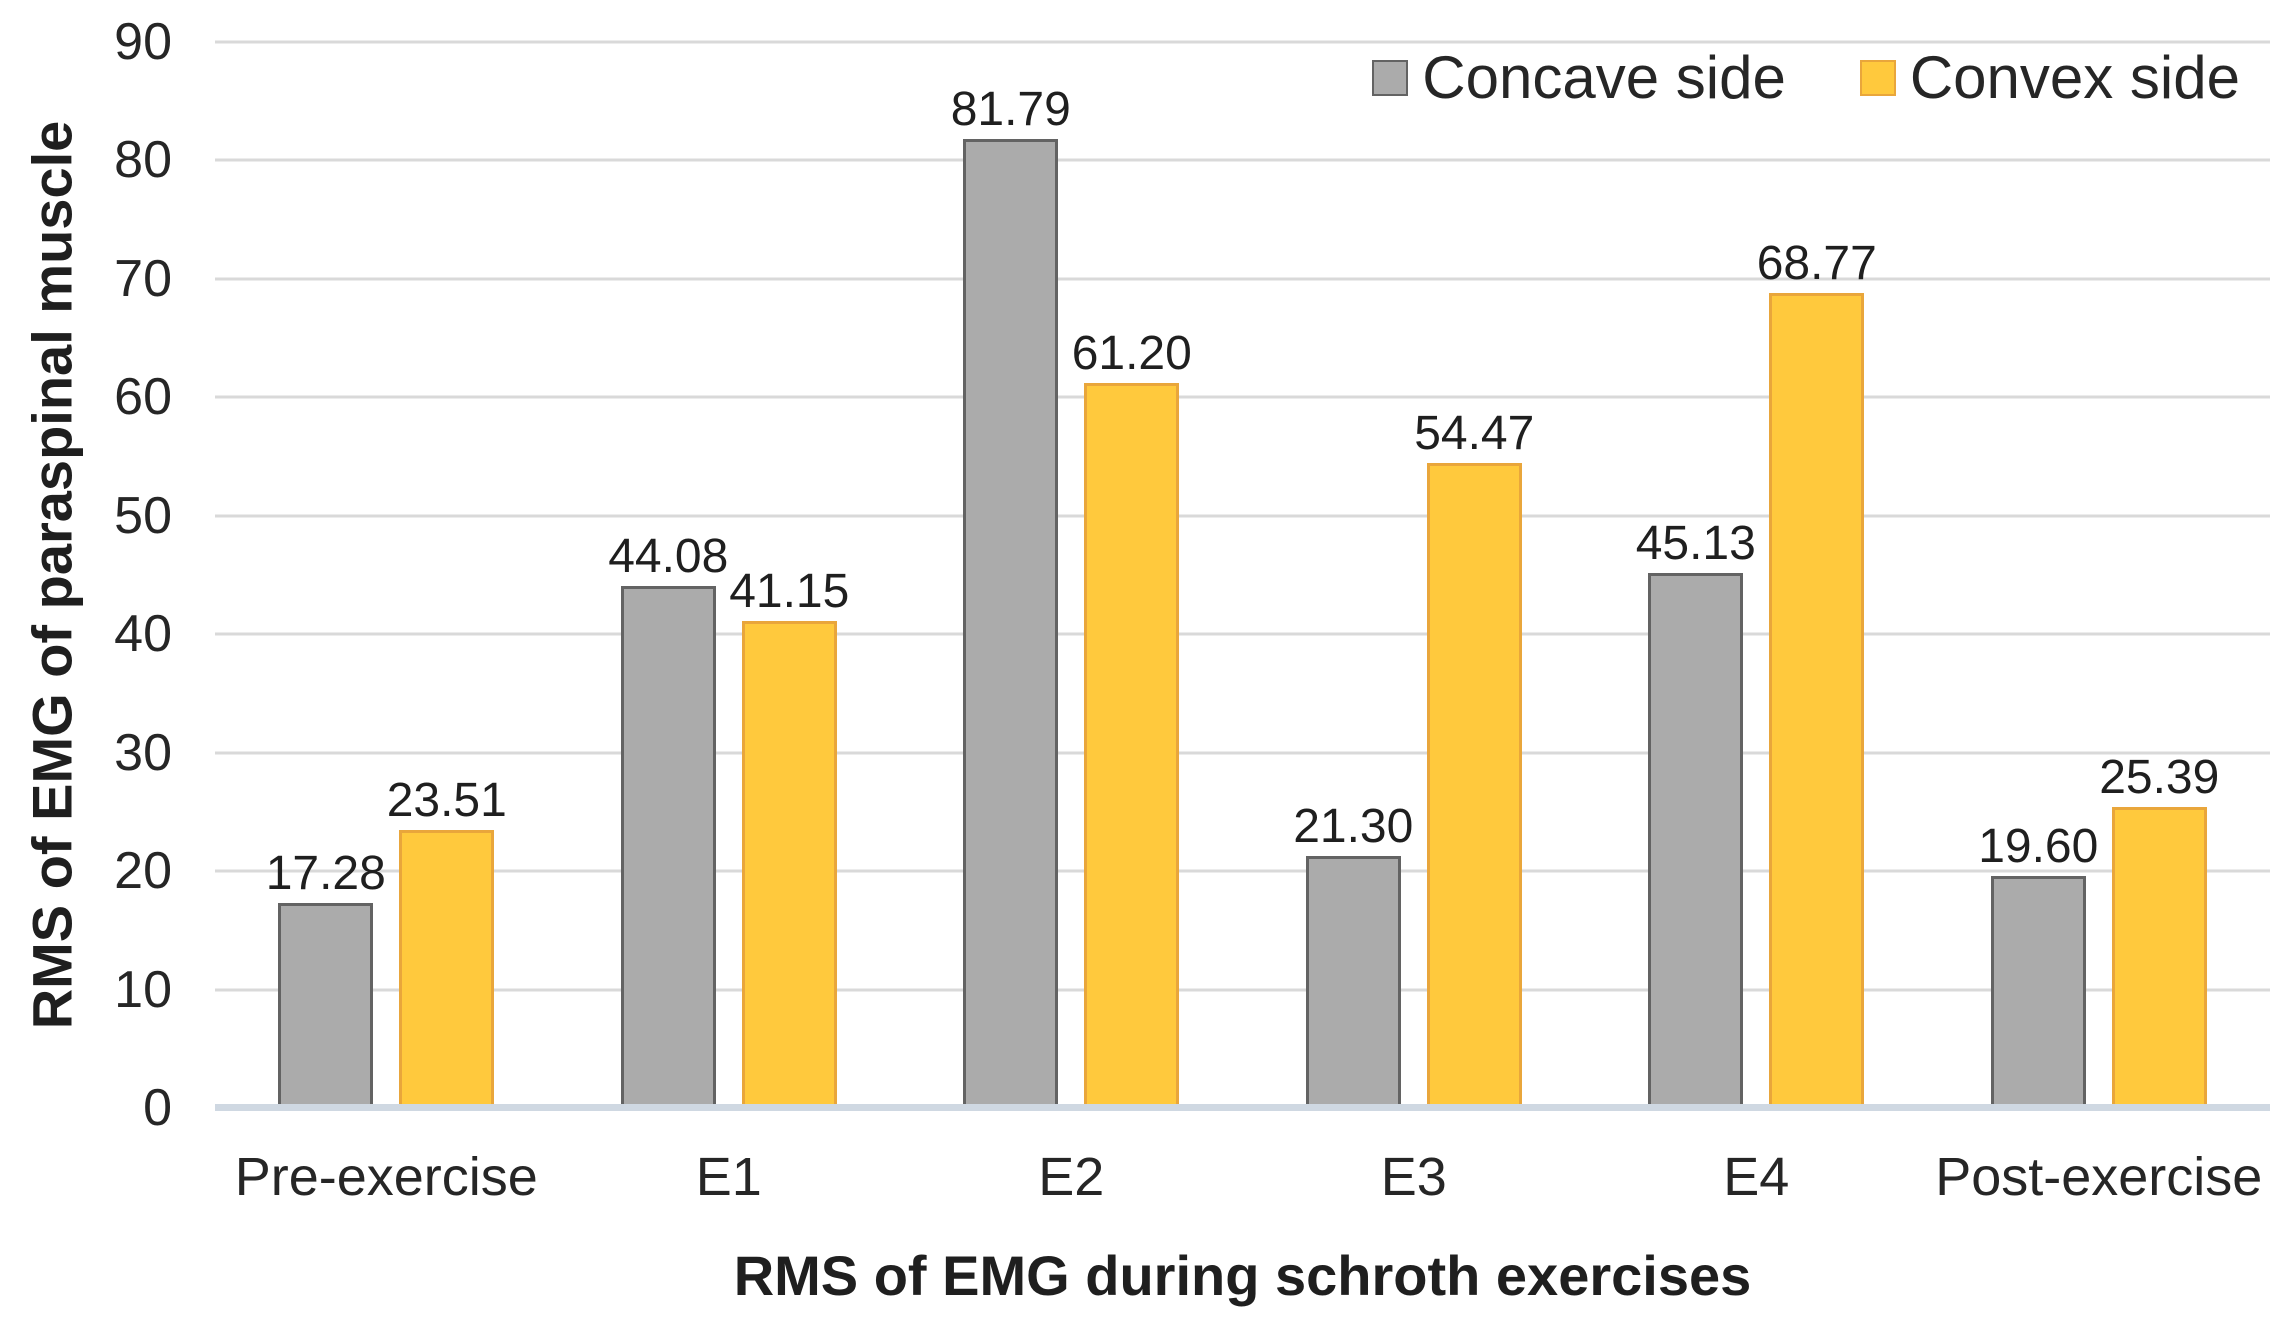 The height and width of the screenshot is (1320, 2277). Describe the element at coordinates (2038, 965) in the screenshot. I see `bar-concave-post-exercise: 19.60` at that location.